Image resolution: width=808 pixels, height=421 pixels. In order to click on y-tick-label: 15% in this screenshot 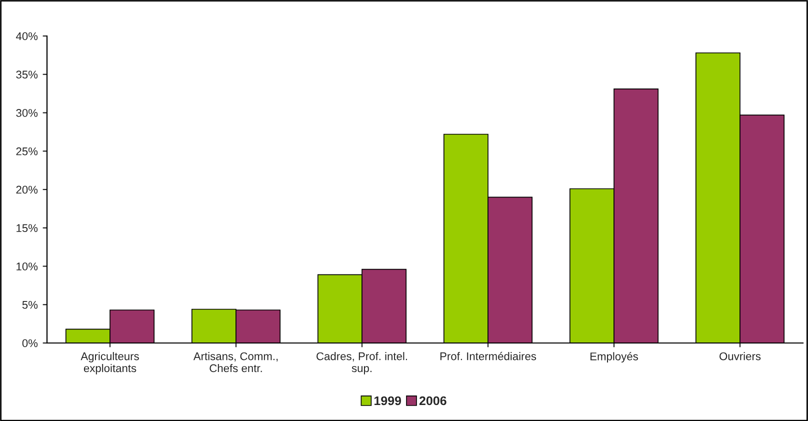, I will do `click(27, 228)`.